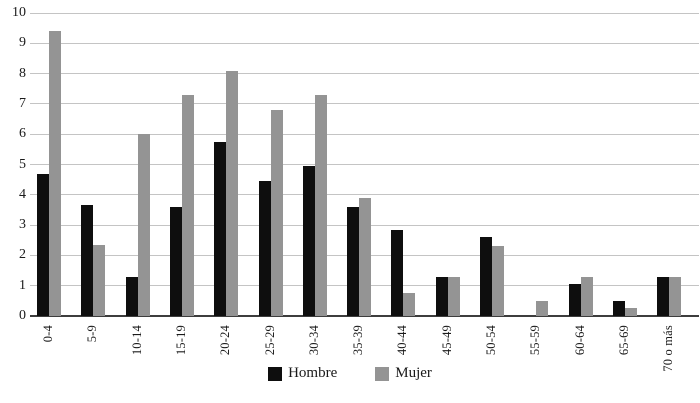  What do you see at coordinates (22, 255) in the screenshot?
I see `y-tick-label-2: 2` at bounding box center [22, 255].